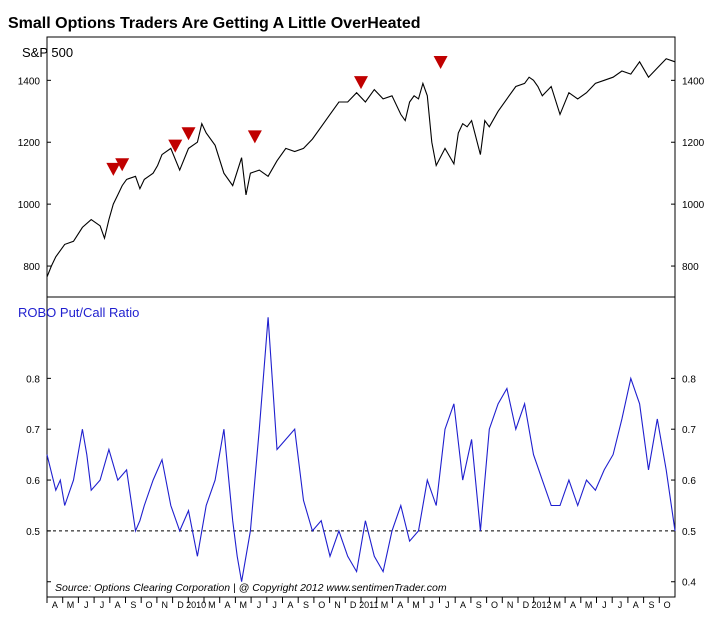 The height and width of the screenshot is (629, 720). Describe the element at coordinates (29, 205) in the screenshot. I see `y-tick-label-left: 1000` at that location.